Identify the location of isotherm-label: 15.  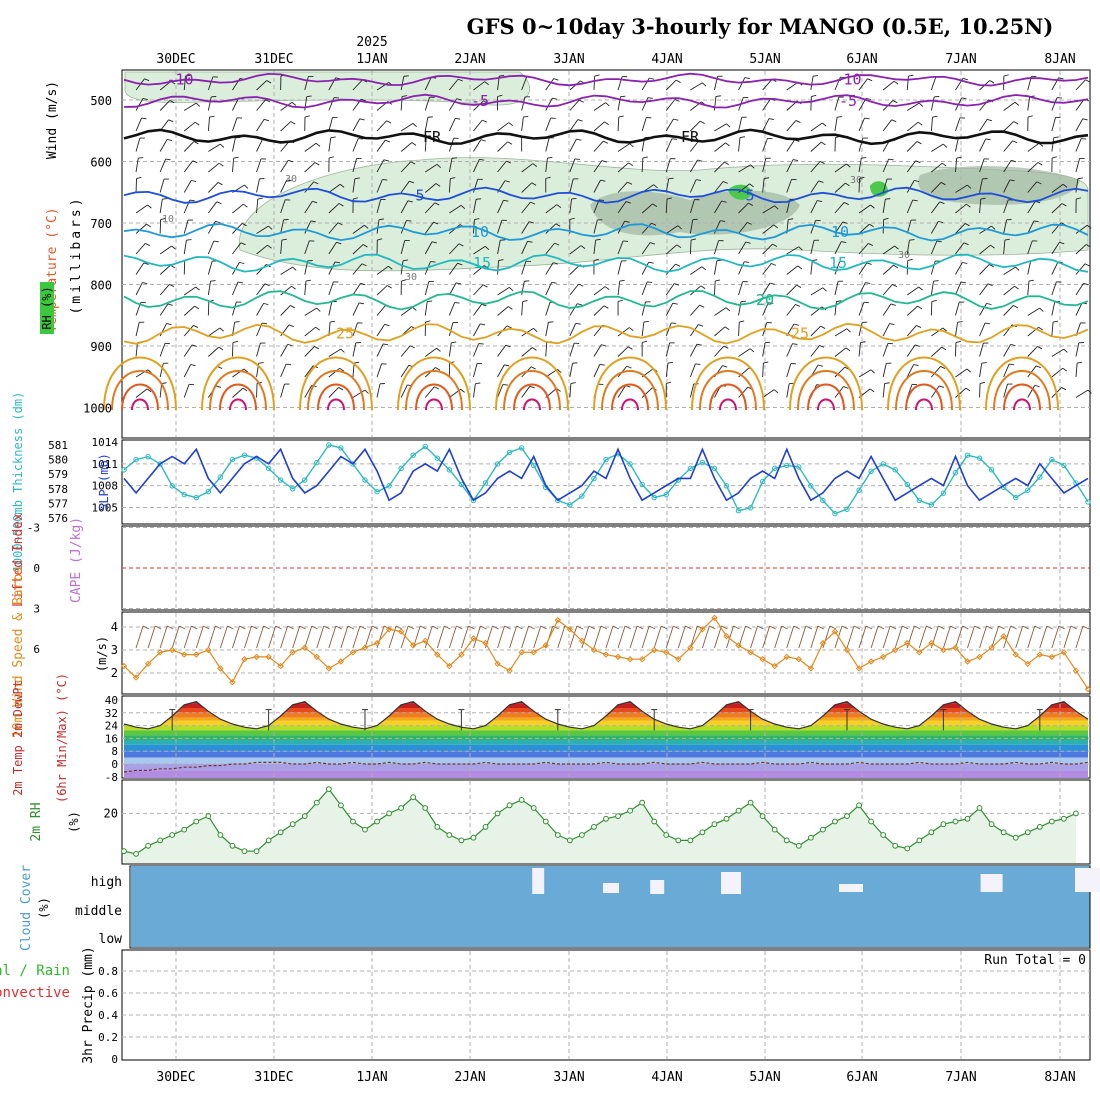
(838, 263).